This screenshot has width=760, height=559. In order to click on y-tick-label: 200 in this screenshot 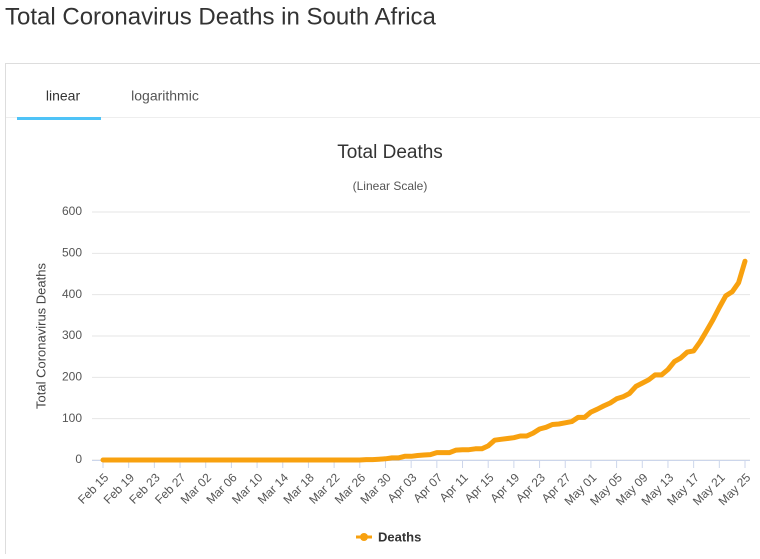, I will do `click(72, 377)`.